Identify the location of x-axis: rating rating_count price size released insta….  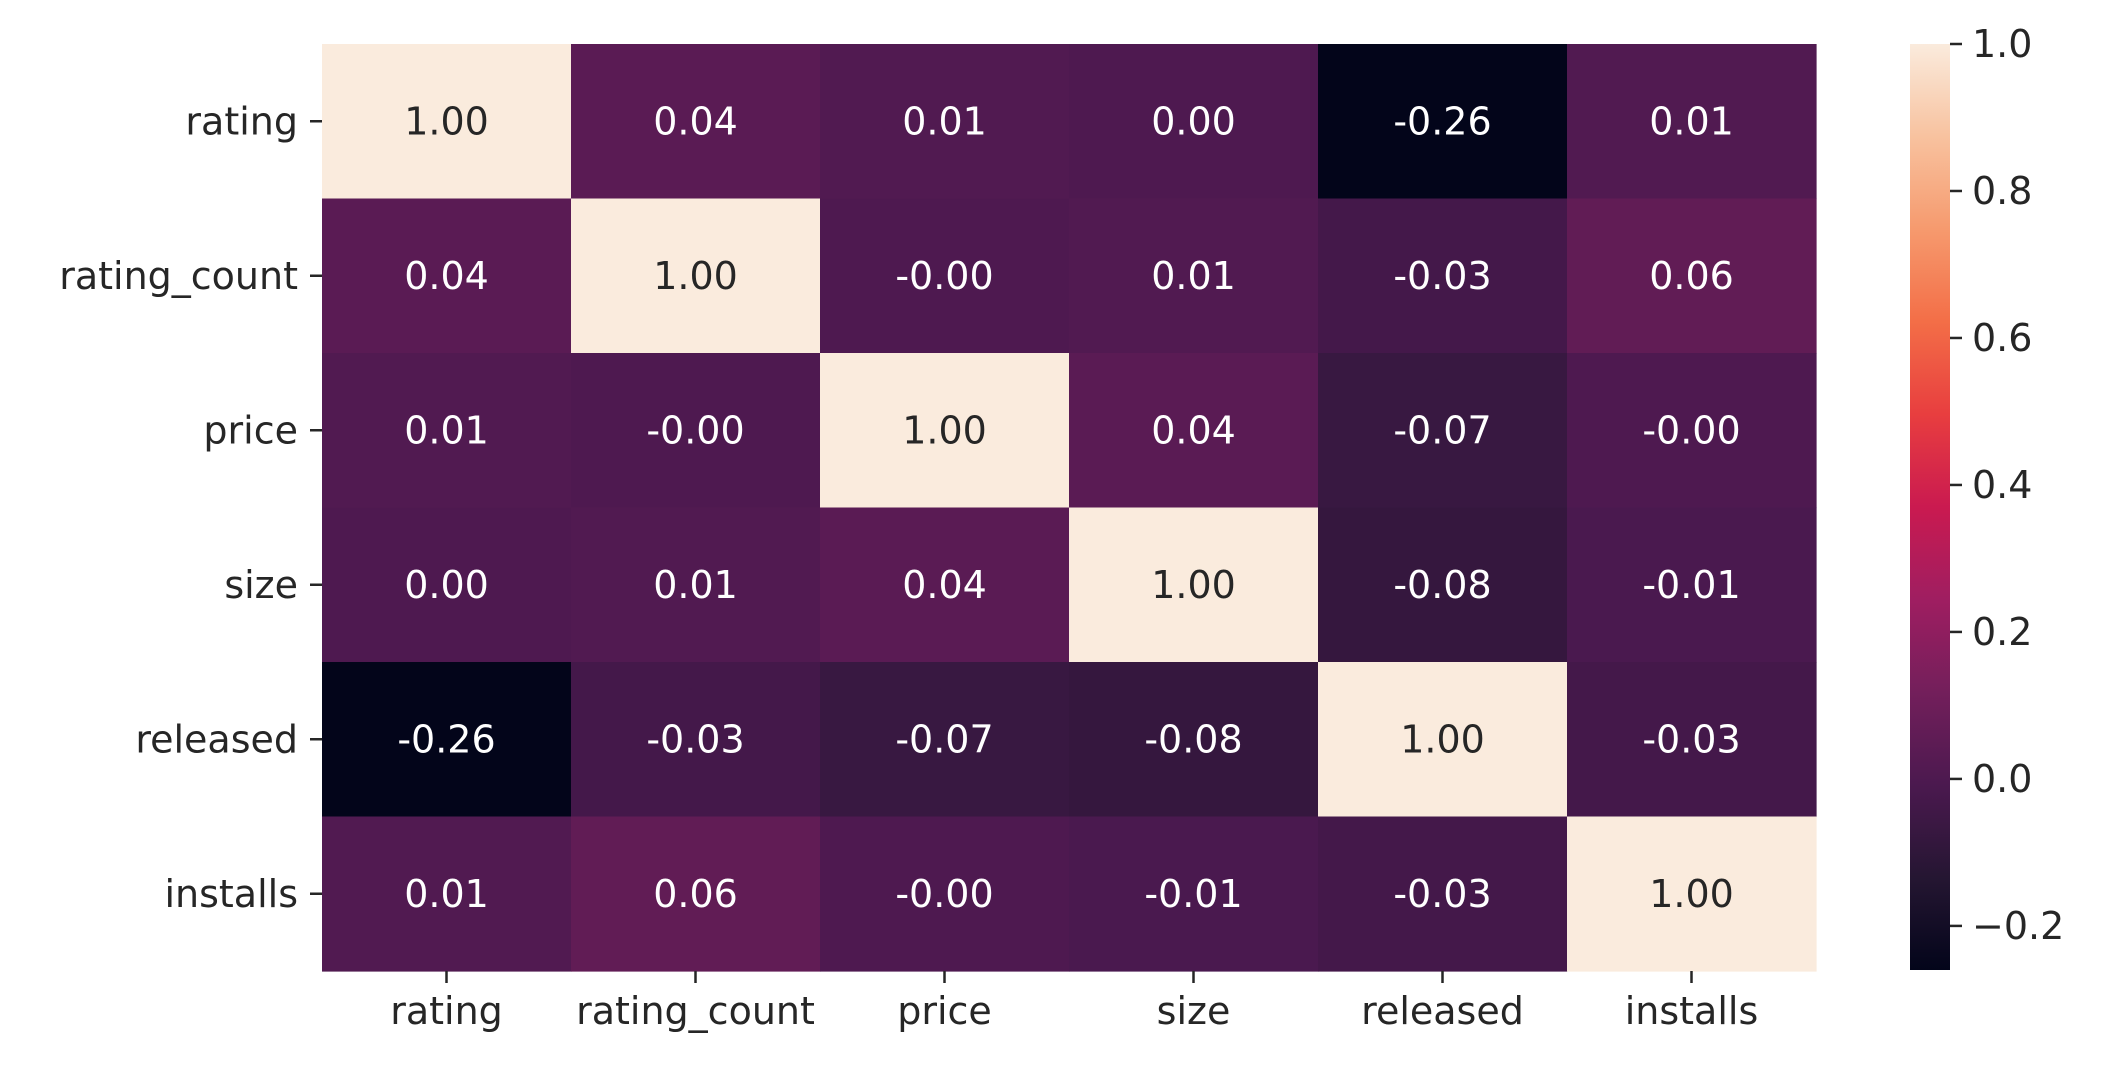
(1074, 1002).